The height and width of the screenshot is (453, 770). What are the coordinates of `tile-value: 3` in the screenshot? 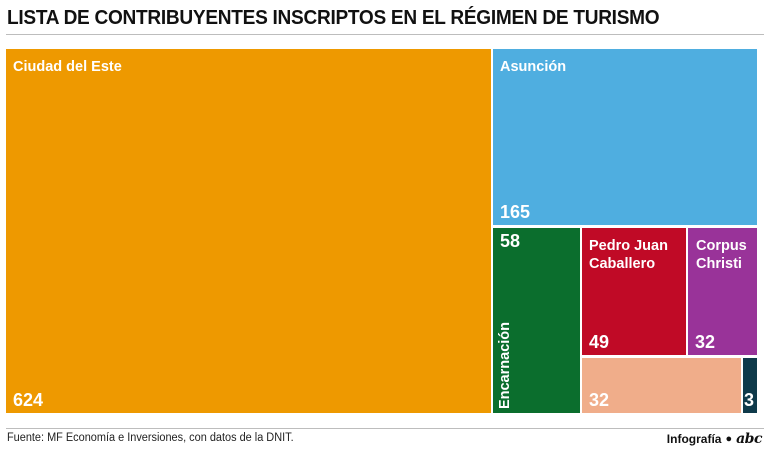 It's located at (749, 400).